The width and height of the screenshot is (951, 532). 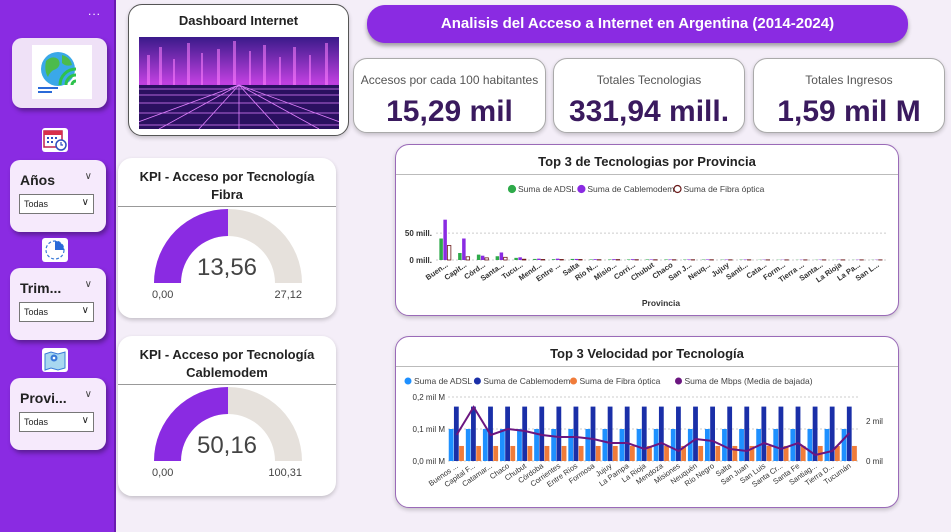 I want to click on slicer-trimestre: Trim... ∨ Todas ∨, so click(x=58, y=304).